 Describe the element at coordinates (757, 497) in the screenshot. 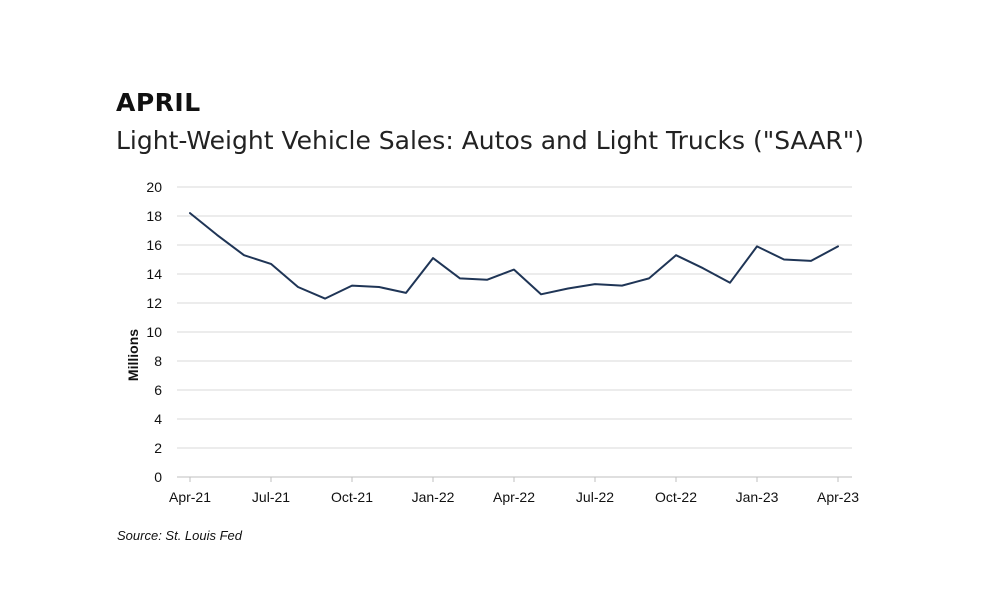

I see `x-tick-label: Jan-23` at that location.